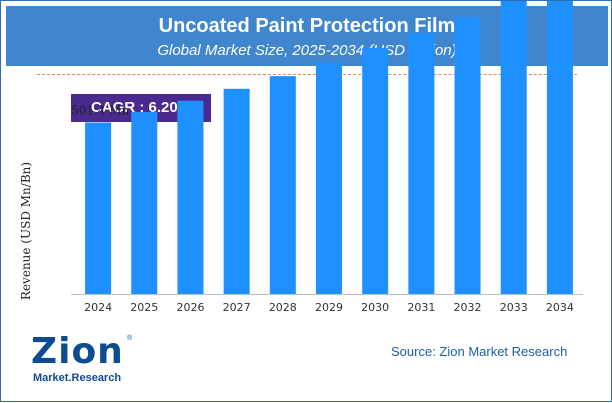 The image size is (612, 403). I want to click on bar-2025, so click(144, 203).